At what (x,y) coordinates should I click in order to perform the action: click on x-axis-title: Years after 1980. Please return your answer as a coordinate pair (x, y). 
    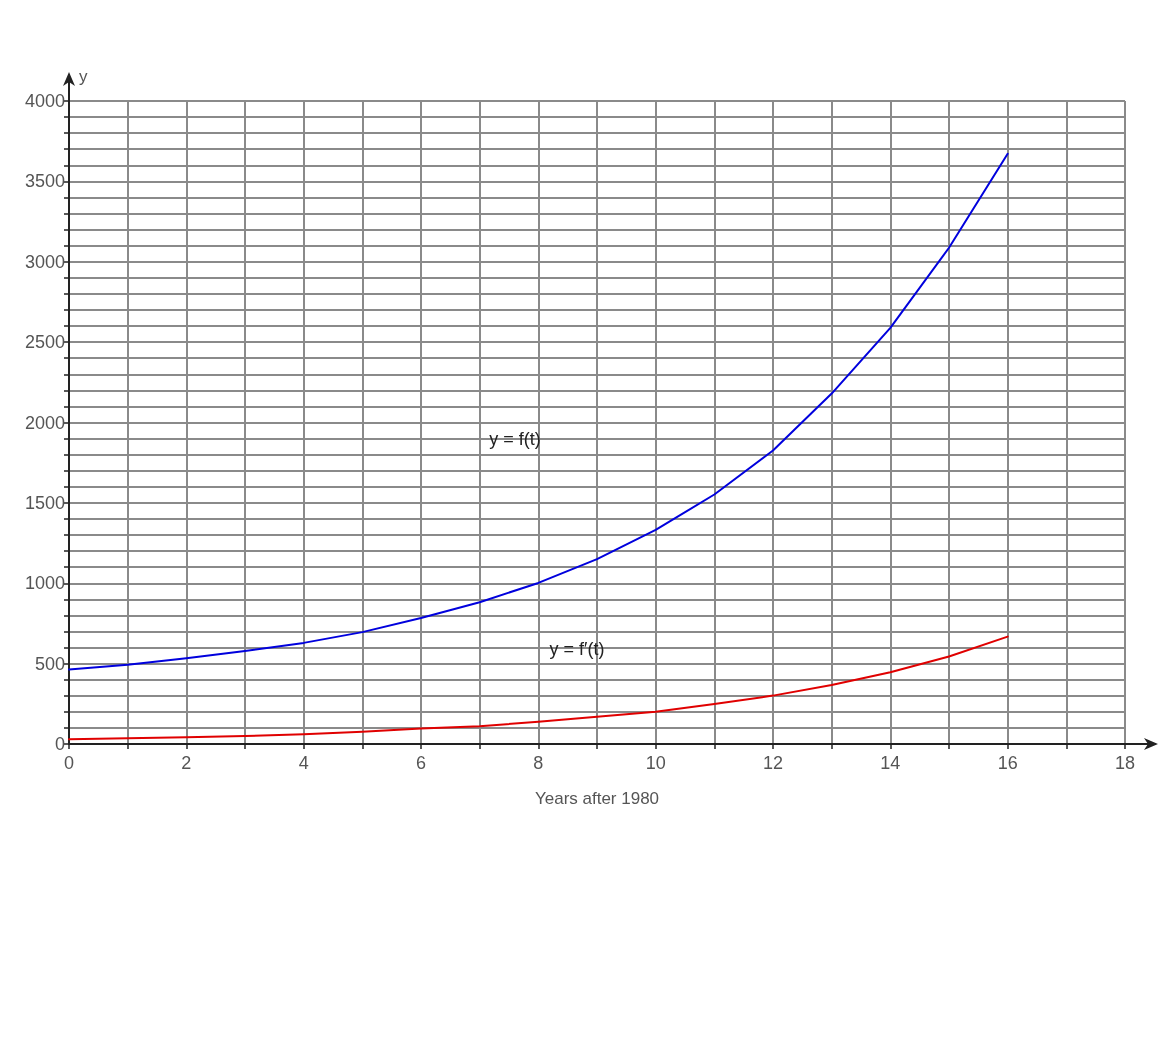
    Looking at the image, I should click on (597, 798).